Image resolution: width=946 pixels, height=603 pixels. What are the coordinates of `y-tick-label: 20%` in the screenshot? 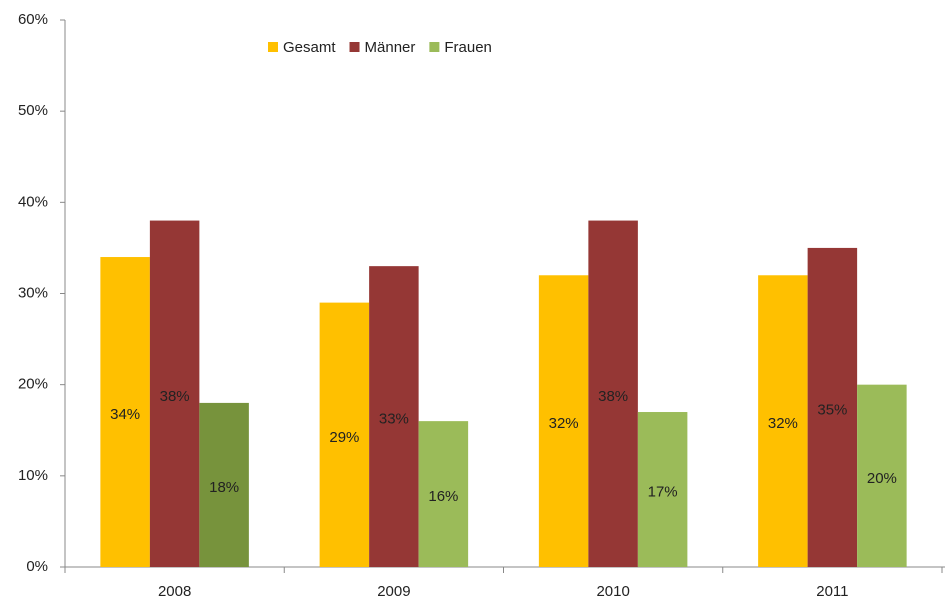 It's located at (33, 384).